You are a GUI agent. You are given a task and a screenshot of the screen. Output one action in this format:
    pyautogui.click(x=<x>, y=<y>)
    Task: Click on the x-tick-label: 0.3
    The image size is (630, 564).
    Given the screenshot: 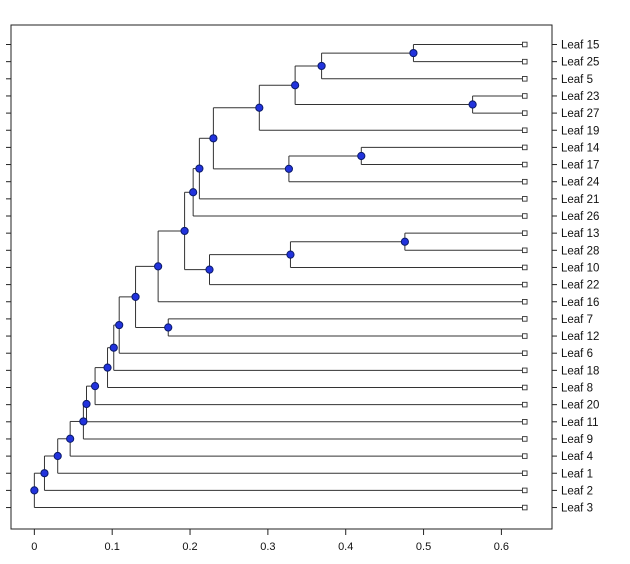 What is the action you would take?
    pyautogui.click(x=267, y=547)
    